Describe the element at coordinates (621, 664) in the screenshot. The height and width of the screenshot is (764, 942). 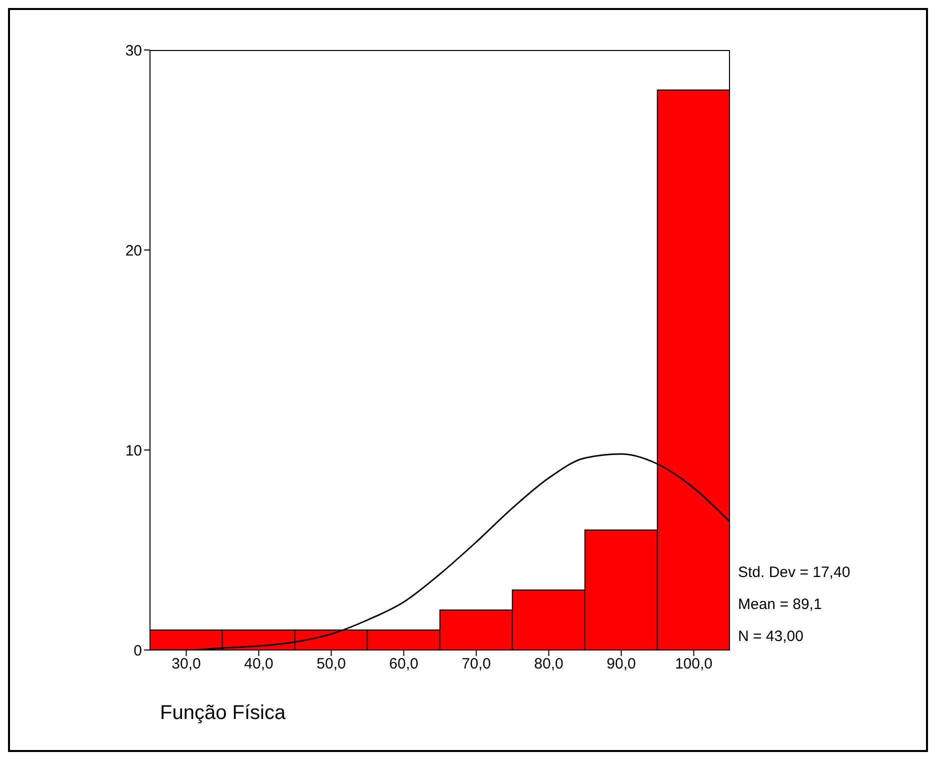
I see `x-tick-label: 90,0` at that location.